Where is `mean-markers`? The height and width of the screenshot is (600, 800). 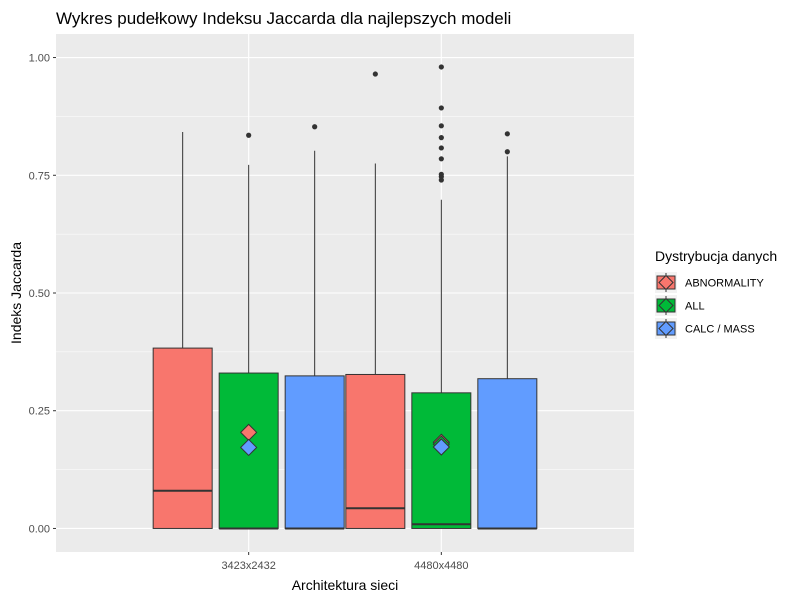 mean-markers is located at coordinates (345, 440).